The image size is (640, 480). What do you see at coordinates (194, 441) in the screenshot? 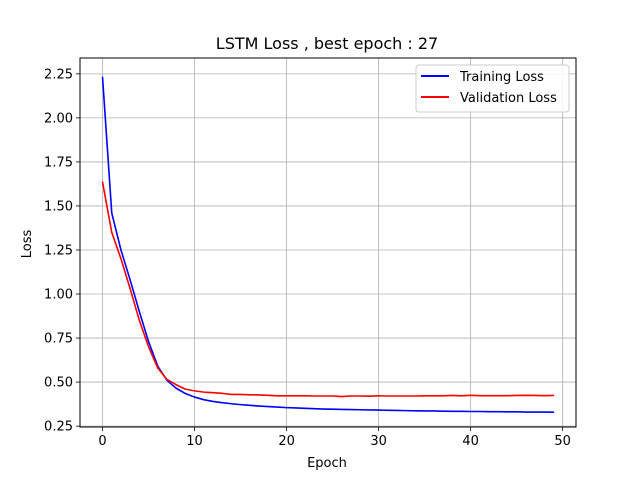
I see `x-tick-label: 10` at bounding box center [194, 441].